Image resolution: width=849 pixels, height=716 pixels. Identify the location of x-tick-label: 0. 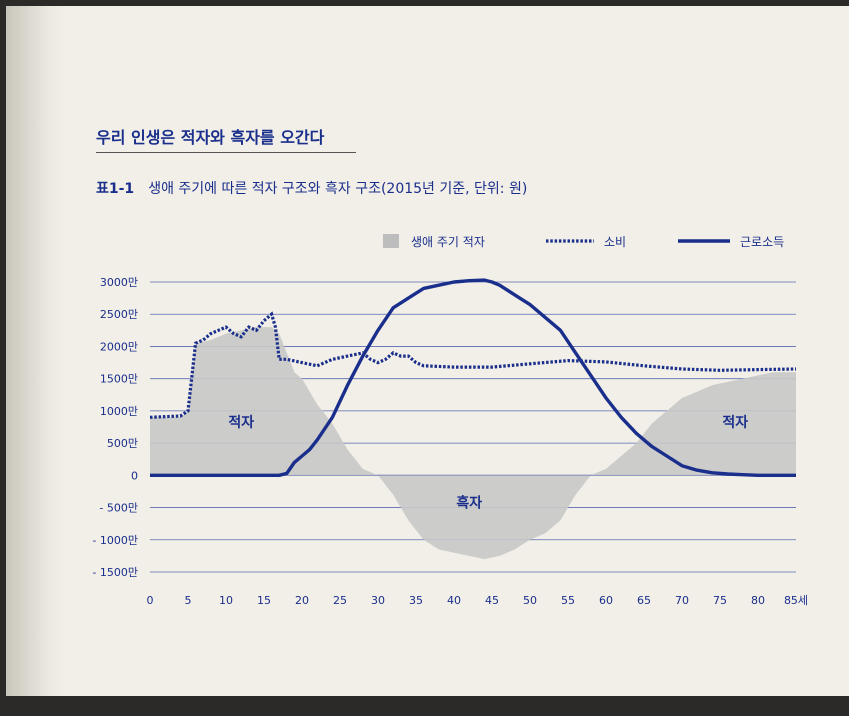
(150, 600).